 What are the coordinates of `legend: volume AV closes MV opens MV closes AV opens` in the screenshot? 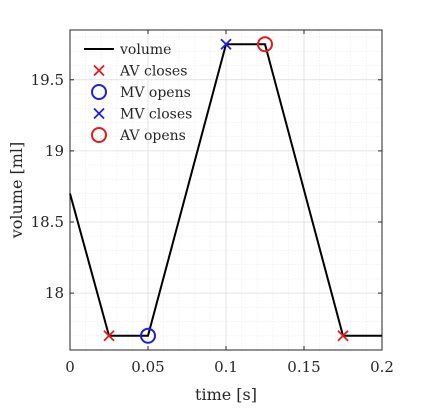 It's located at (138, 93).